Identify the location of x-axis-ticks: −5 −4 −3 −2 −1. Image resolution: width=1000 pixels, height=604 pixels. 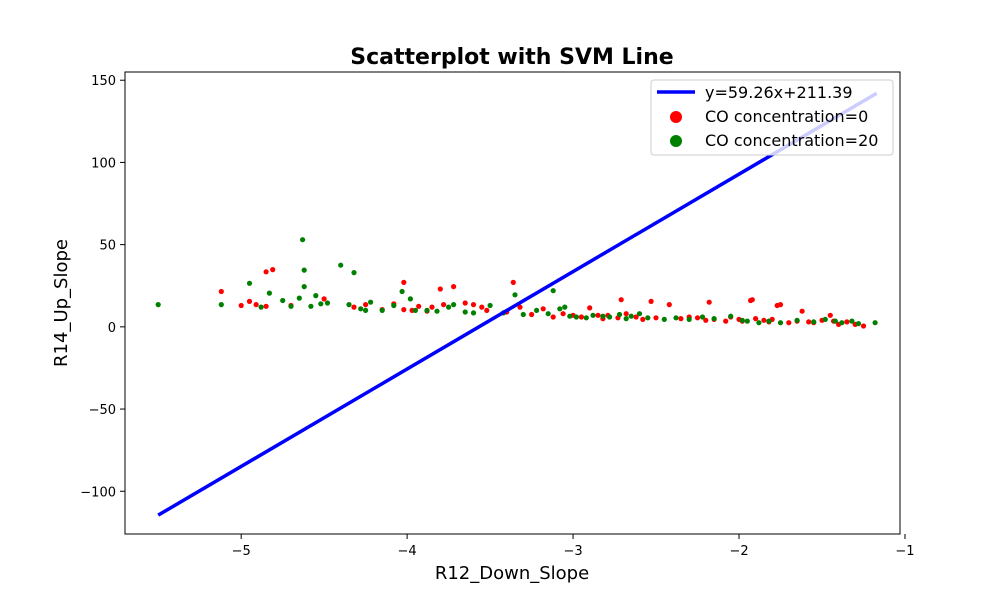
(573, 546).